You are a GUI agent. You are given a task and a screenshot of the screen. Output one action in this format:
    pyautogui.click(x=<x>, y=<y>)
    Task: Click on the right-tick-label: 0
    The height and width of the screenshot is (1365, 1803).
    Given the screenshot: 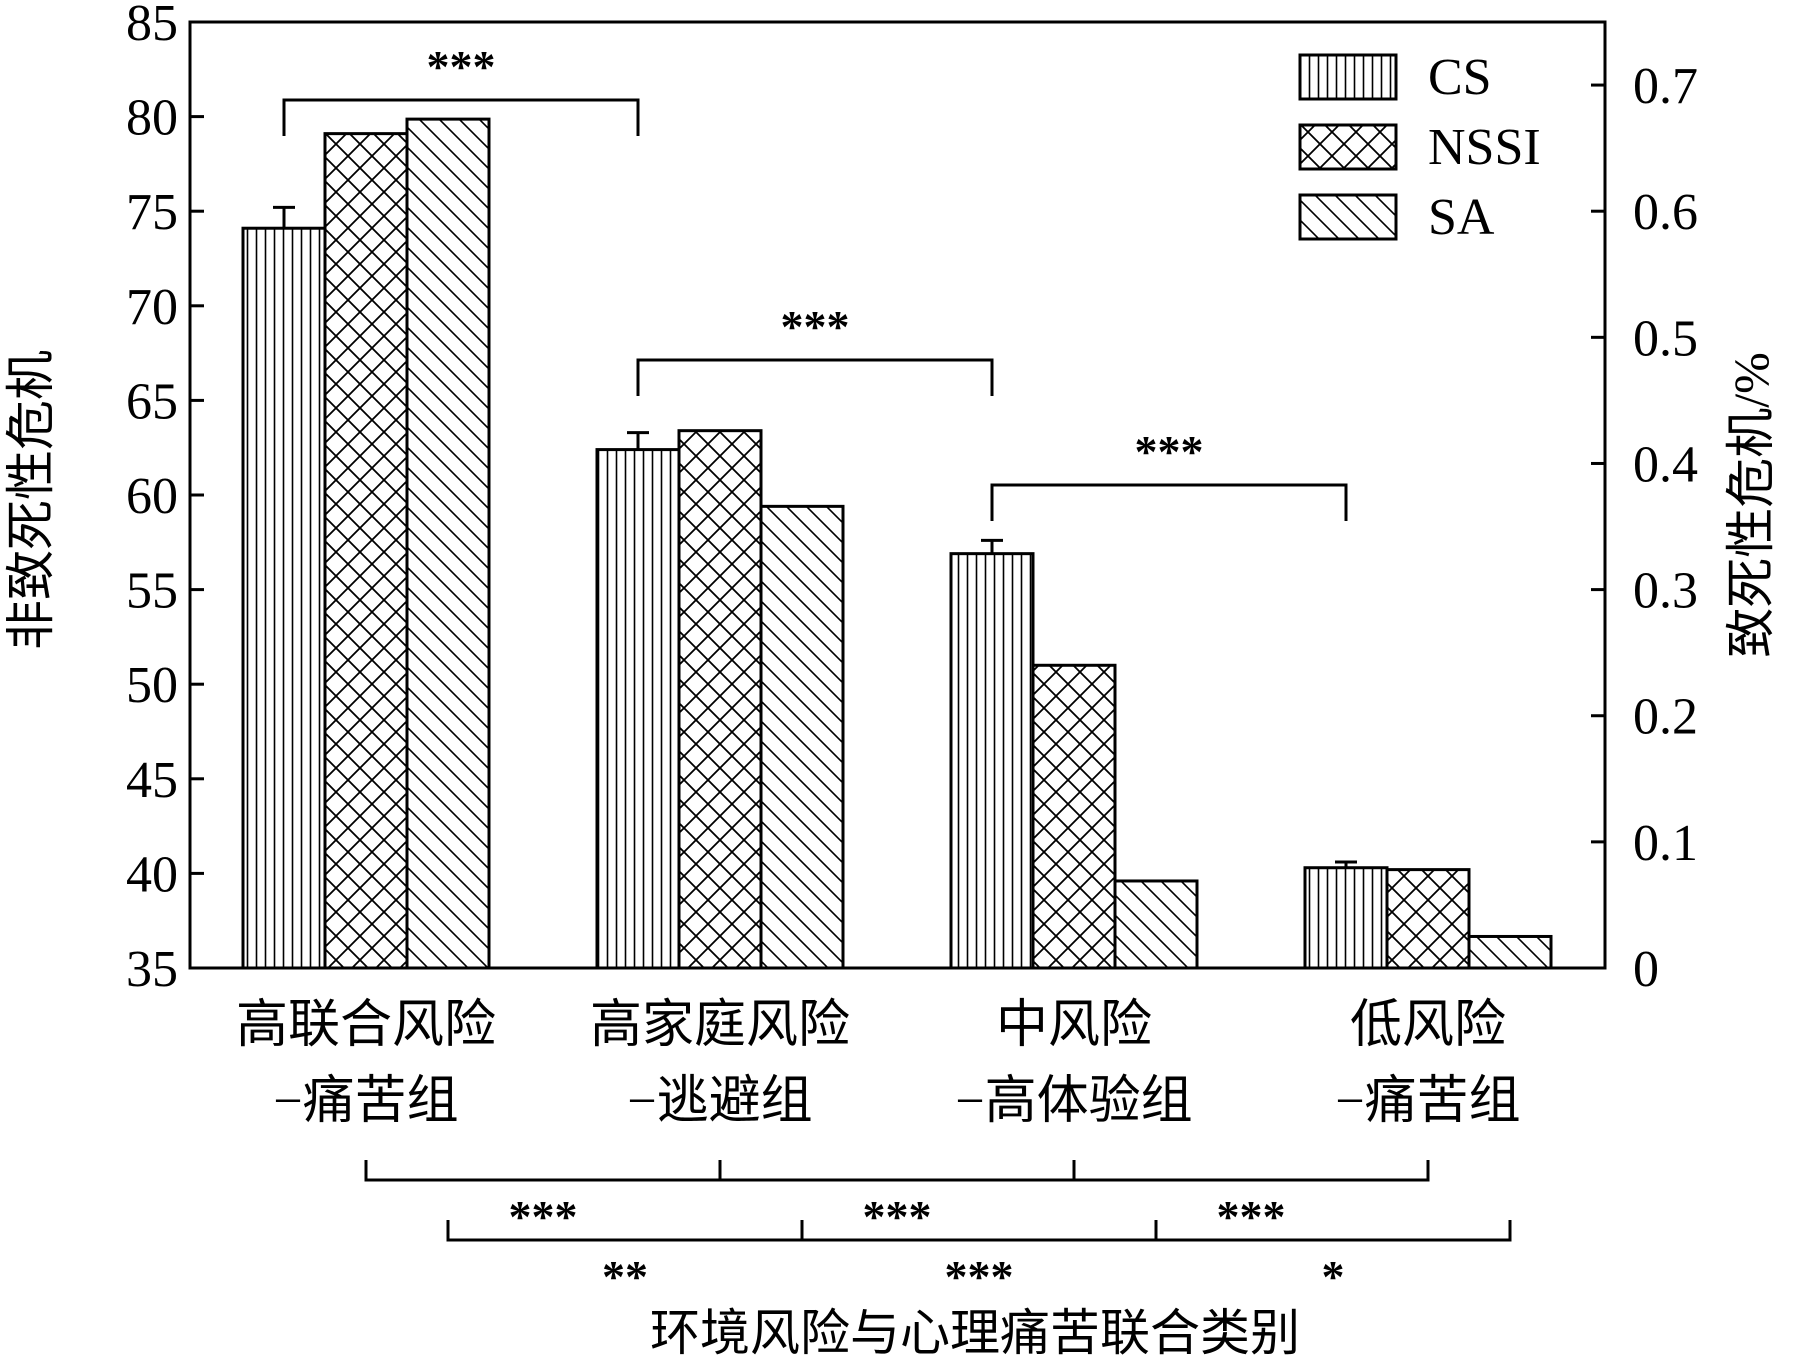 What is the action you would take?
    pyautogui.click(x=1646, y=969)
    